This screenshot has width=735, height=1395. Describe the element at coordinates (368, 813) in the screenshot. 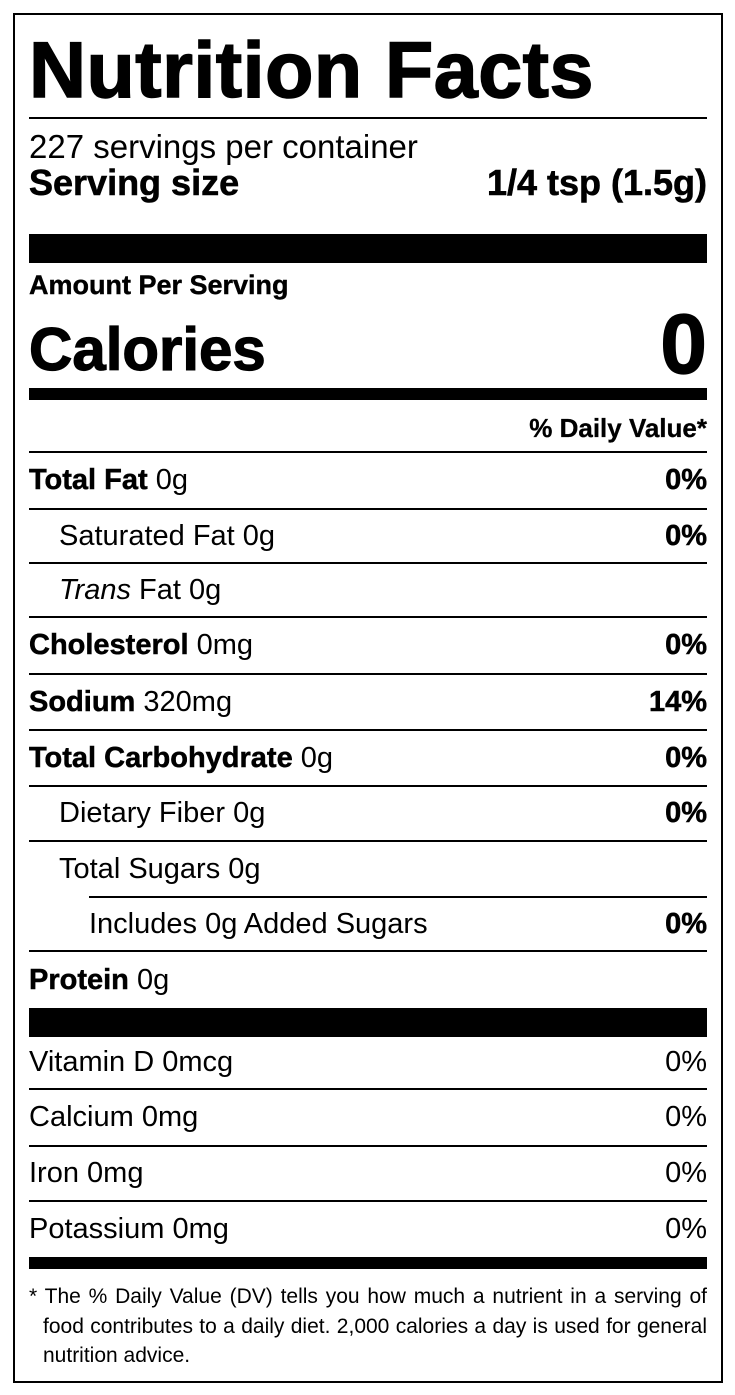

I see `nutrient-row-dietary-fiber: Dietary Fiber 0g 0%` at that location.